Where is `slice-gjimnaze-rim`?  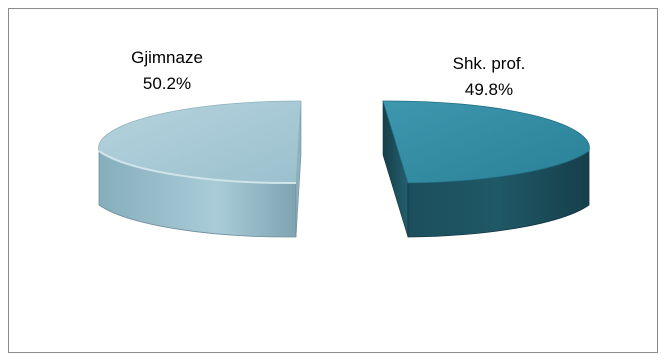 slice-gjimnaze-rim is located at coordinates (197, 167).